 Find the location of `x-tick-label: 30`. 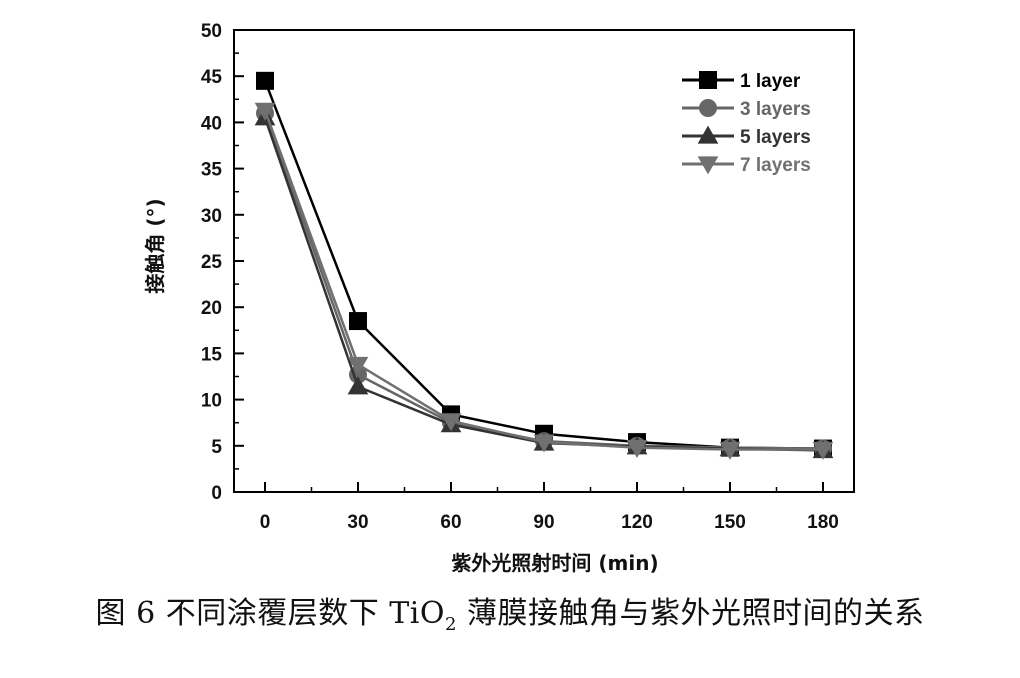

x-tick-label: 30 is located at coordinates (357, 522).